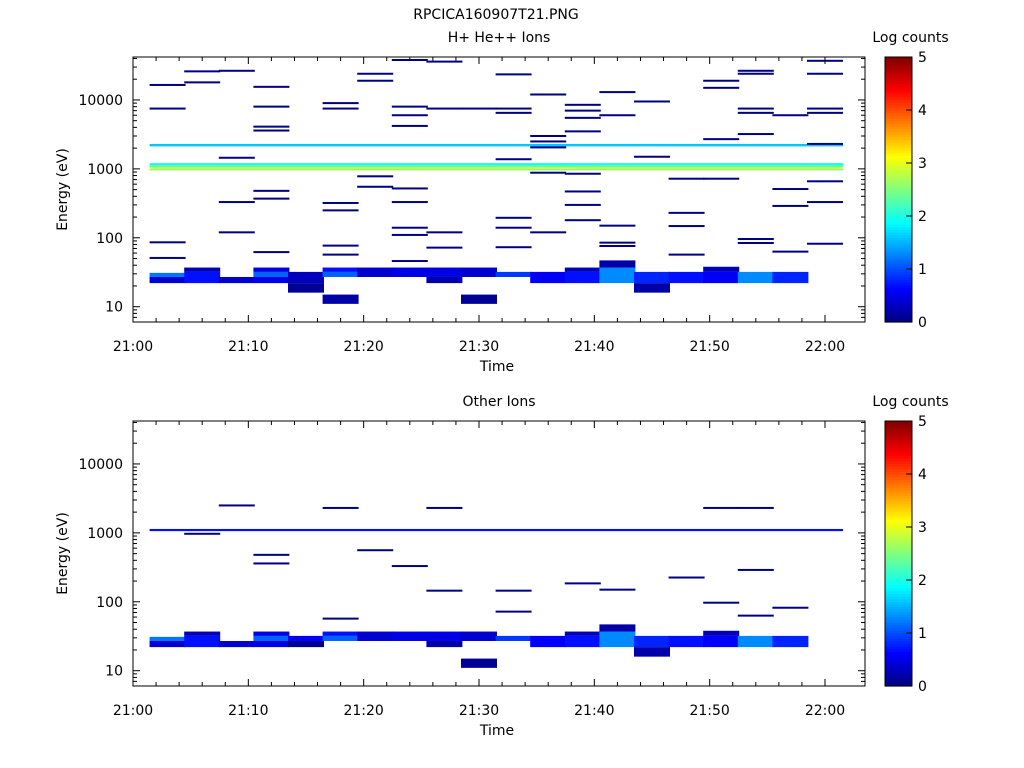 This screenshot has height=768, width=1024. What do you see at coordinates (495, 15) in the screenshot?
I see `figure-title: RPCICA160907T21.PNG` at bounding box center [495, 15].